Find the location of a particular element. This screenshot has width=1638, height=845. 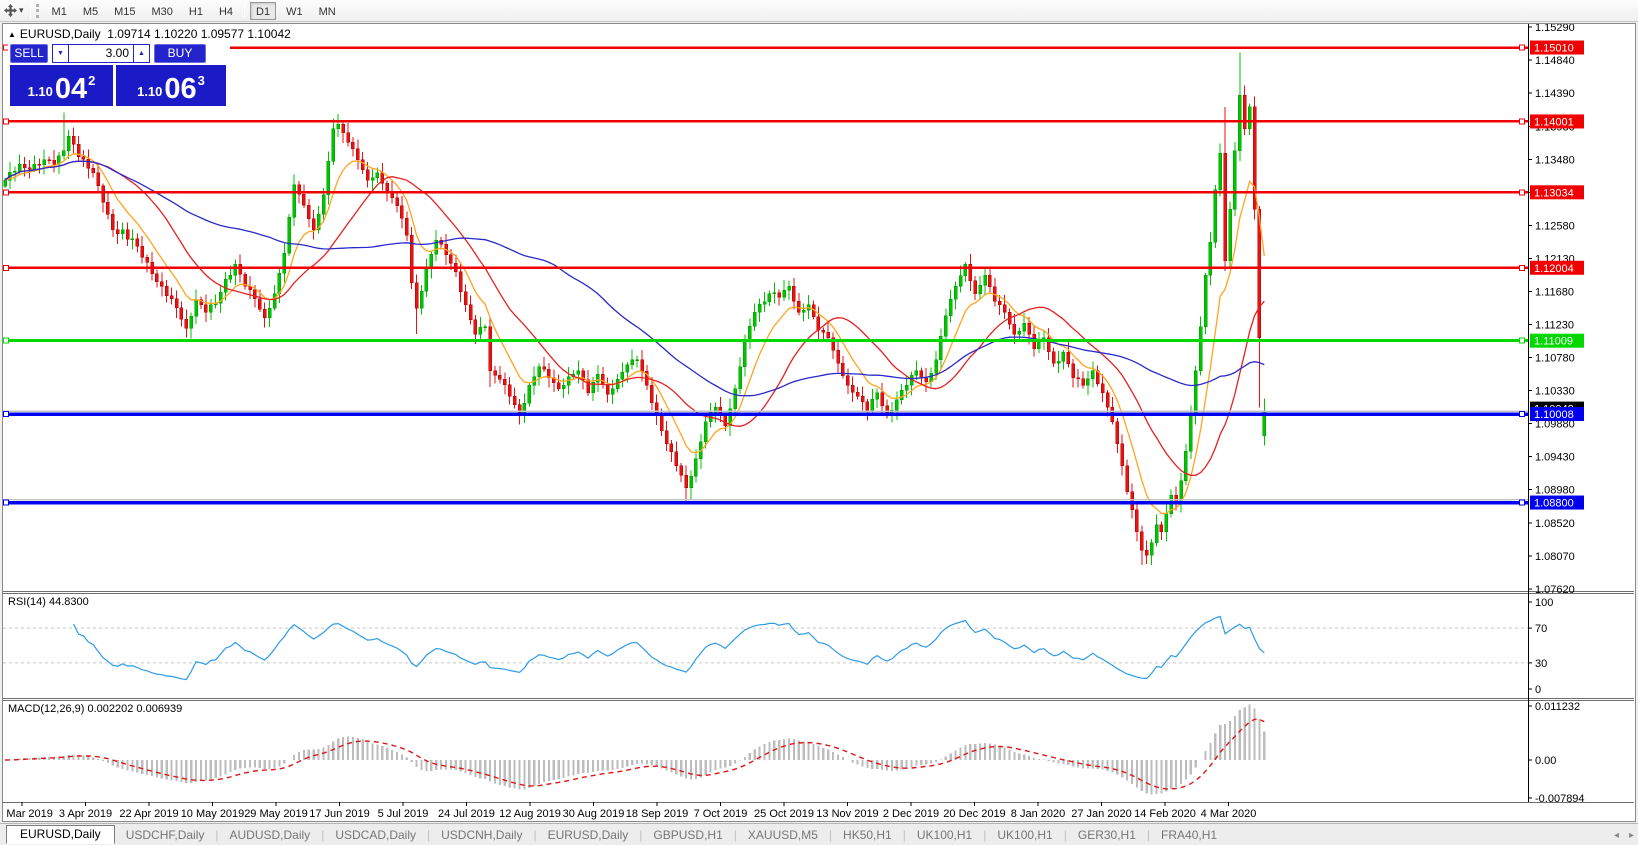

svg-text: 27 Jan 2020 is located at coordinates (1101, 814).